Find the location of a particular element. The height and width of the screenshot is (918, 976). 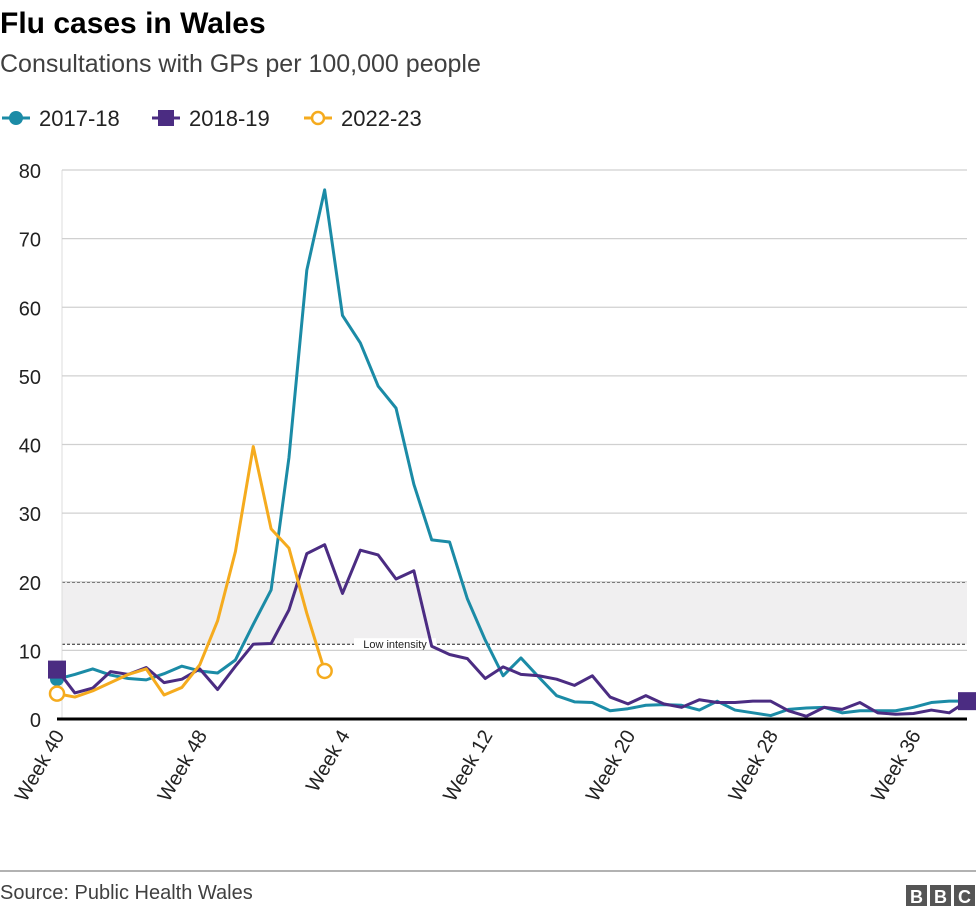

y-axis: 0 10 20 30 40 50 60 70 80 is located at coordinates (30, 446).